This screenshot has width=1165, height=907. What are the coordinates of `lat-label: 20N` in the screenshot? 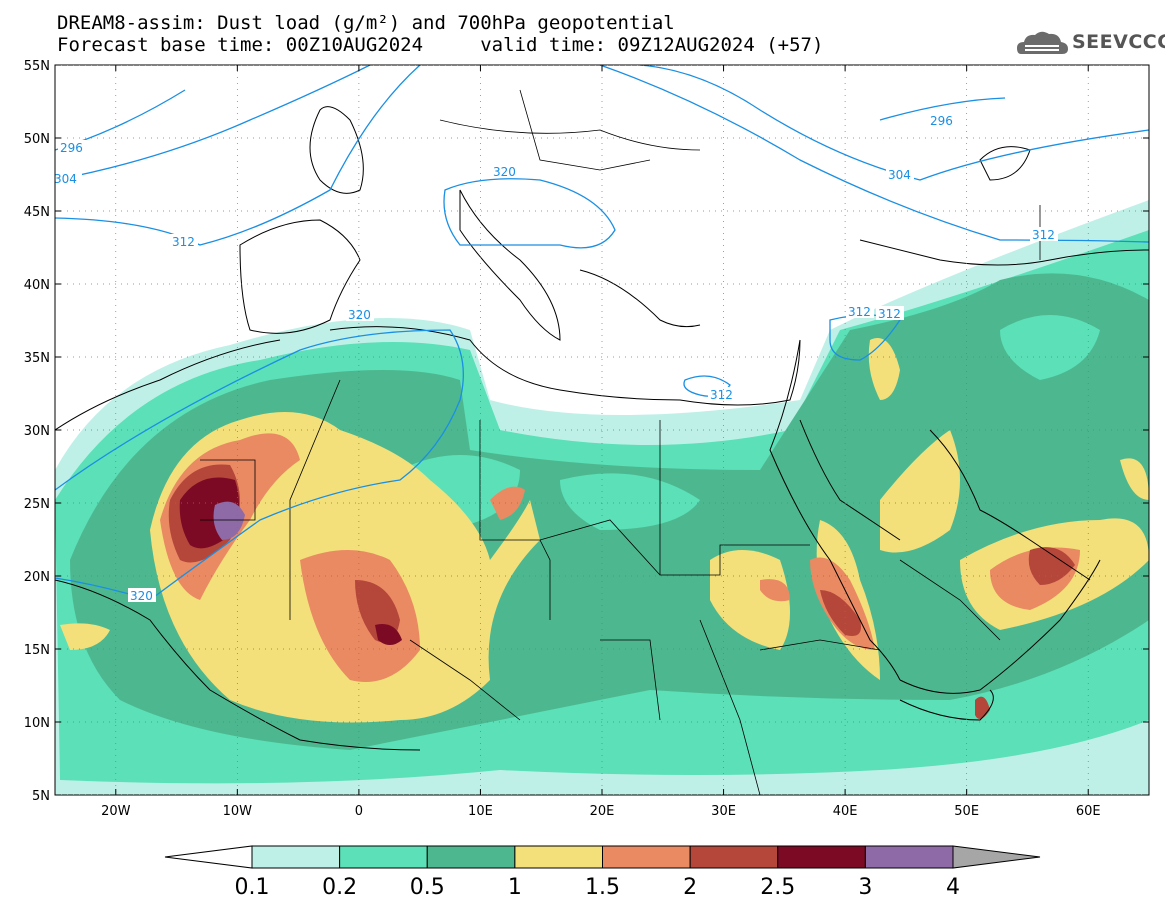 It's located at (37, 577).